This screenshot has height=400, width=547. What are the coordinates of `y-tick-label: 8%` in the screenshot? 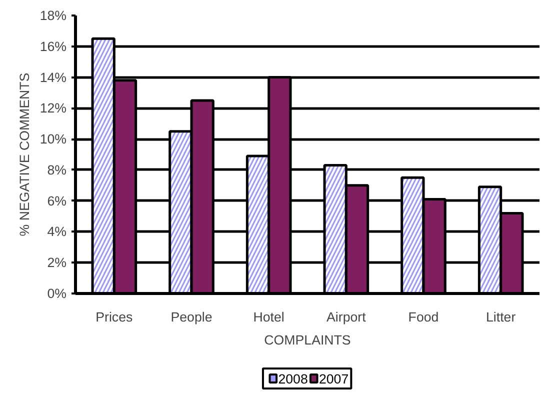 It's located at (57, 170).